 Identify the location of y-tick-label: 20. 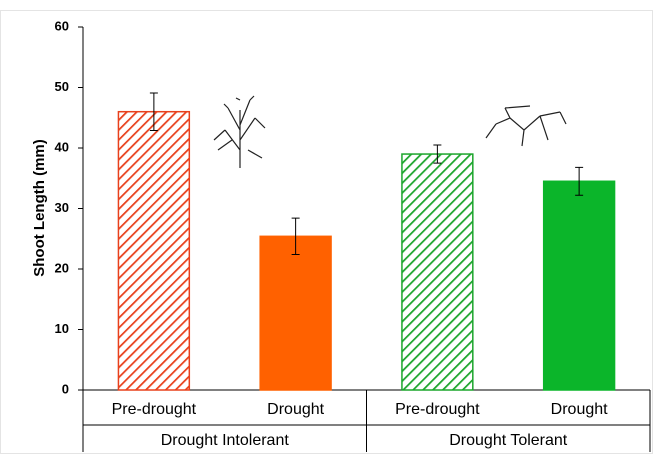
(62, 267).